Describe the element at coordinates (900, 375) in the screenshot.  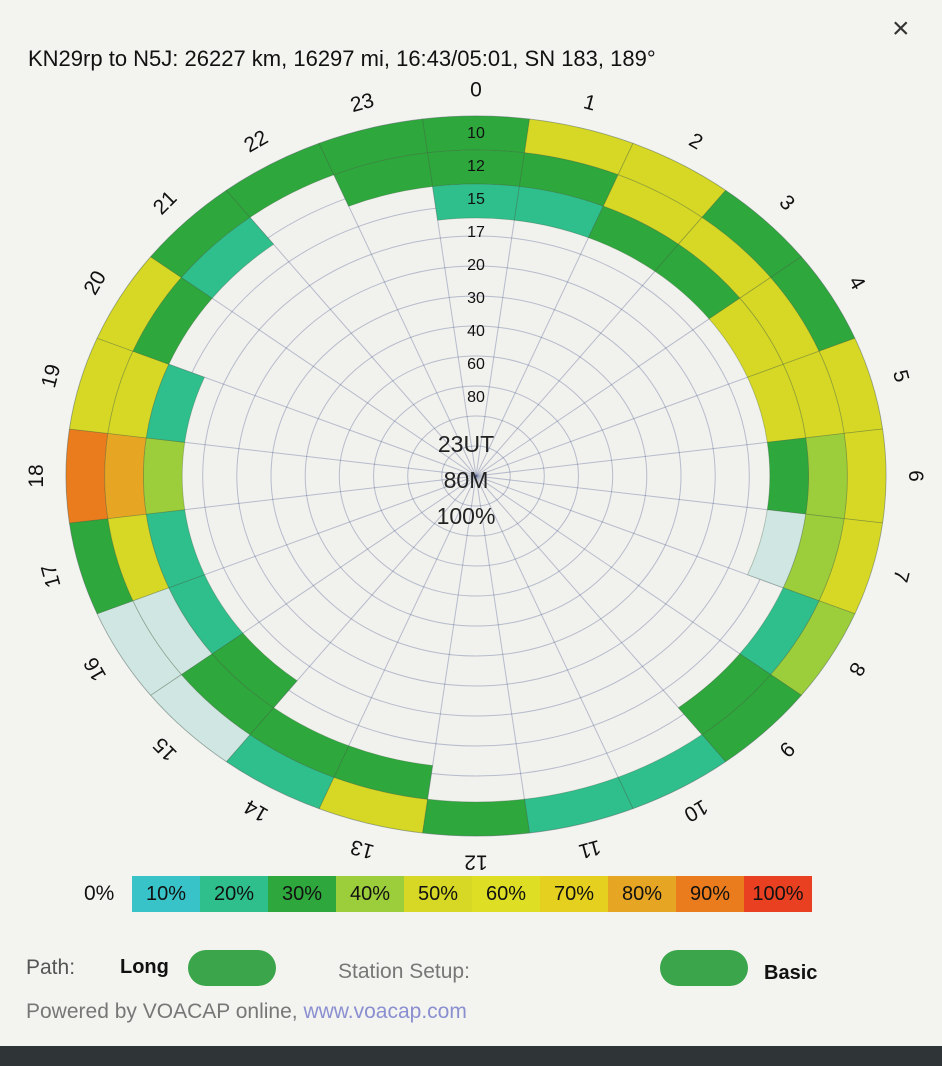
I see `hour-label: 5` at that location.